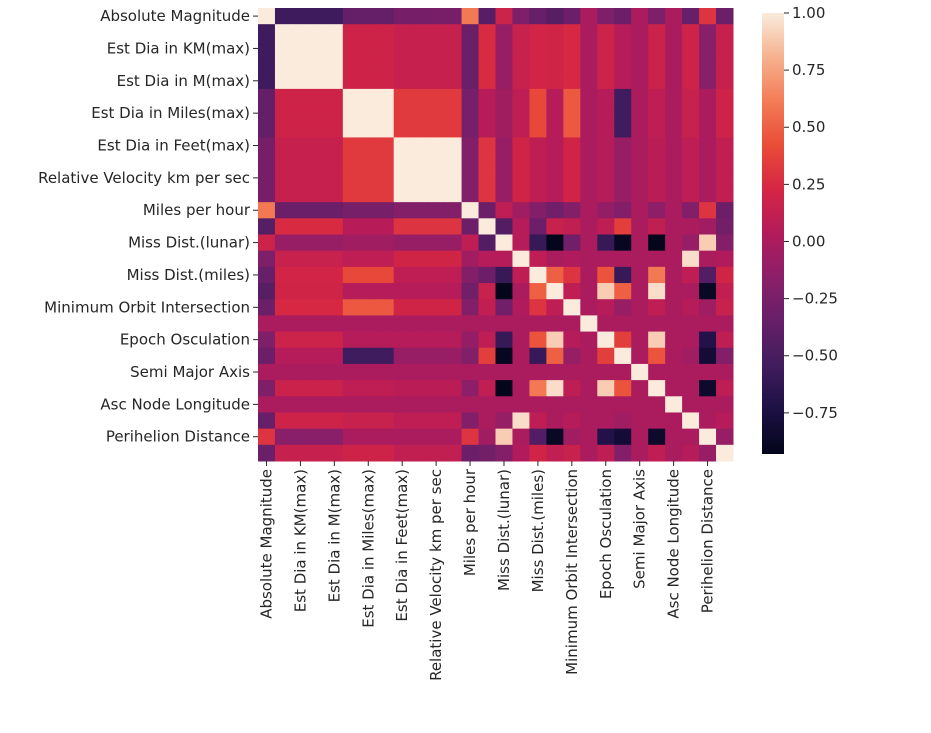 This screenshot has width=931, height=733. Describe the element at coordinates (436, 575) in the screenshot. I see `x-tick-label: Relative Velocity km per sec` at that location.